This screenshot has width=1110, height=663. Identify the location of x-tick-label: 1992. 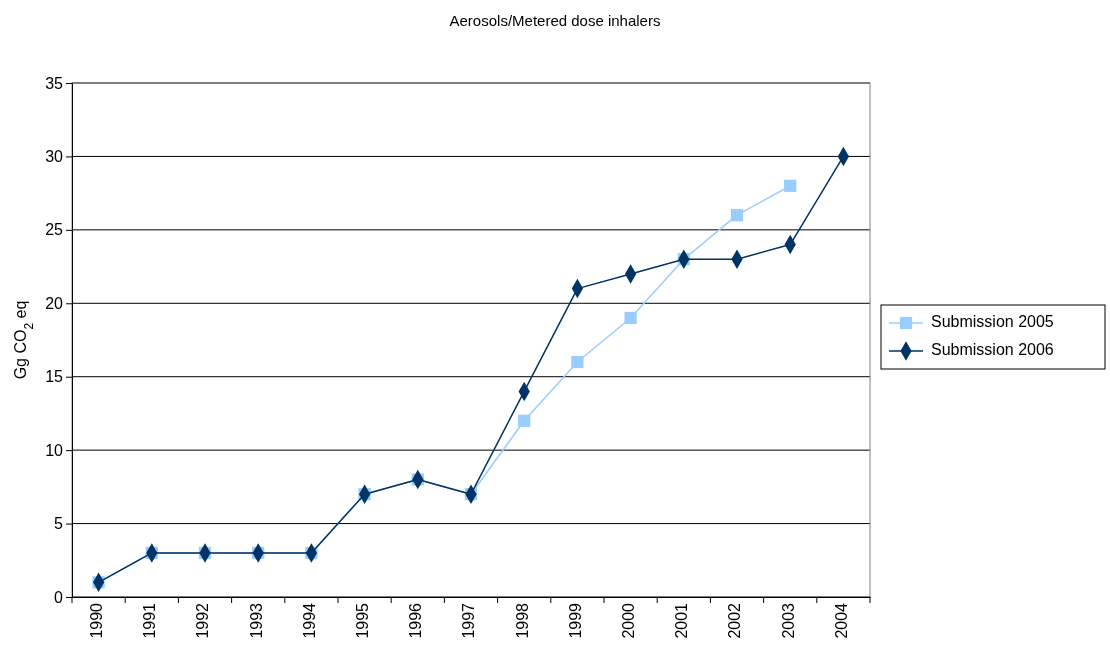
(203, 620).